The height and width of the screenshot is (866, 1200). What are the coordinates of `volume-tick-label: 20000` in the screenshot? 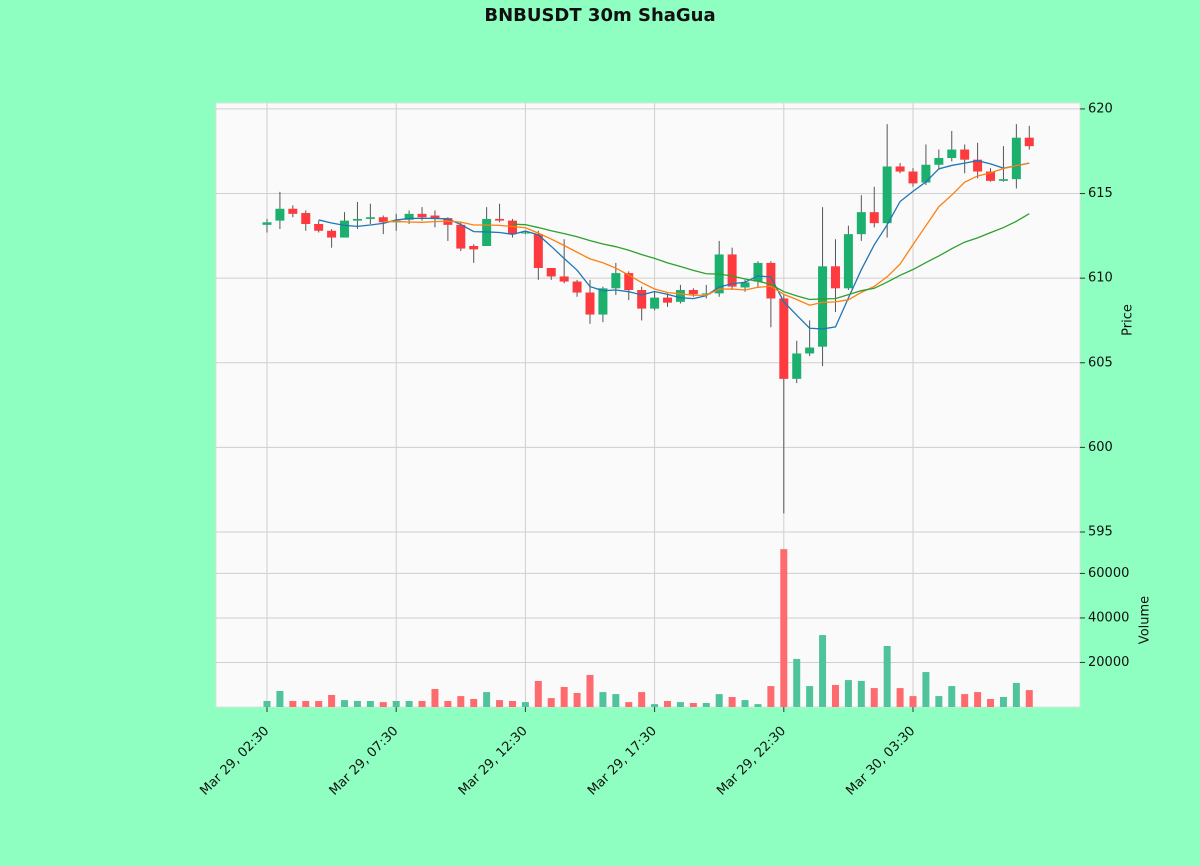 It's located at (1108, 662).